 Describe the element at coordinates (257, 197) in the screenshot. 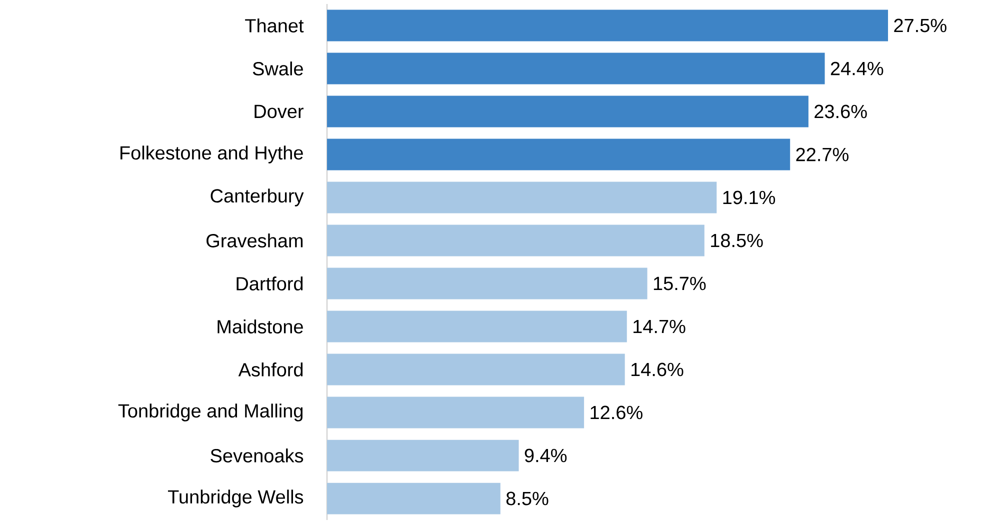

I see `y-tick-label: Canterbury` at that location.